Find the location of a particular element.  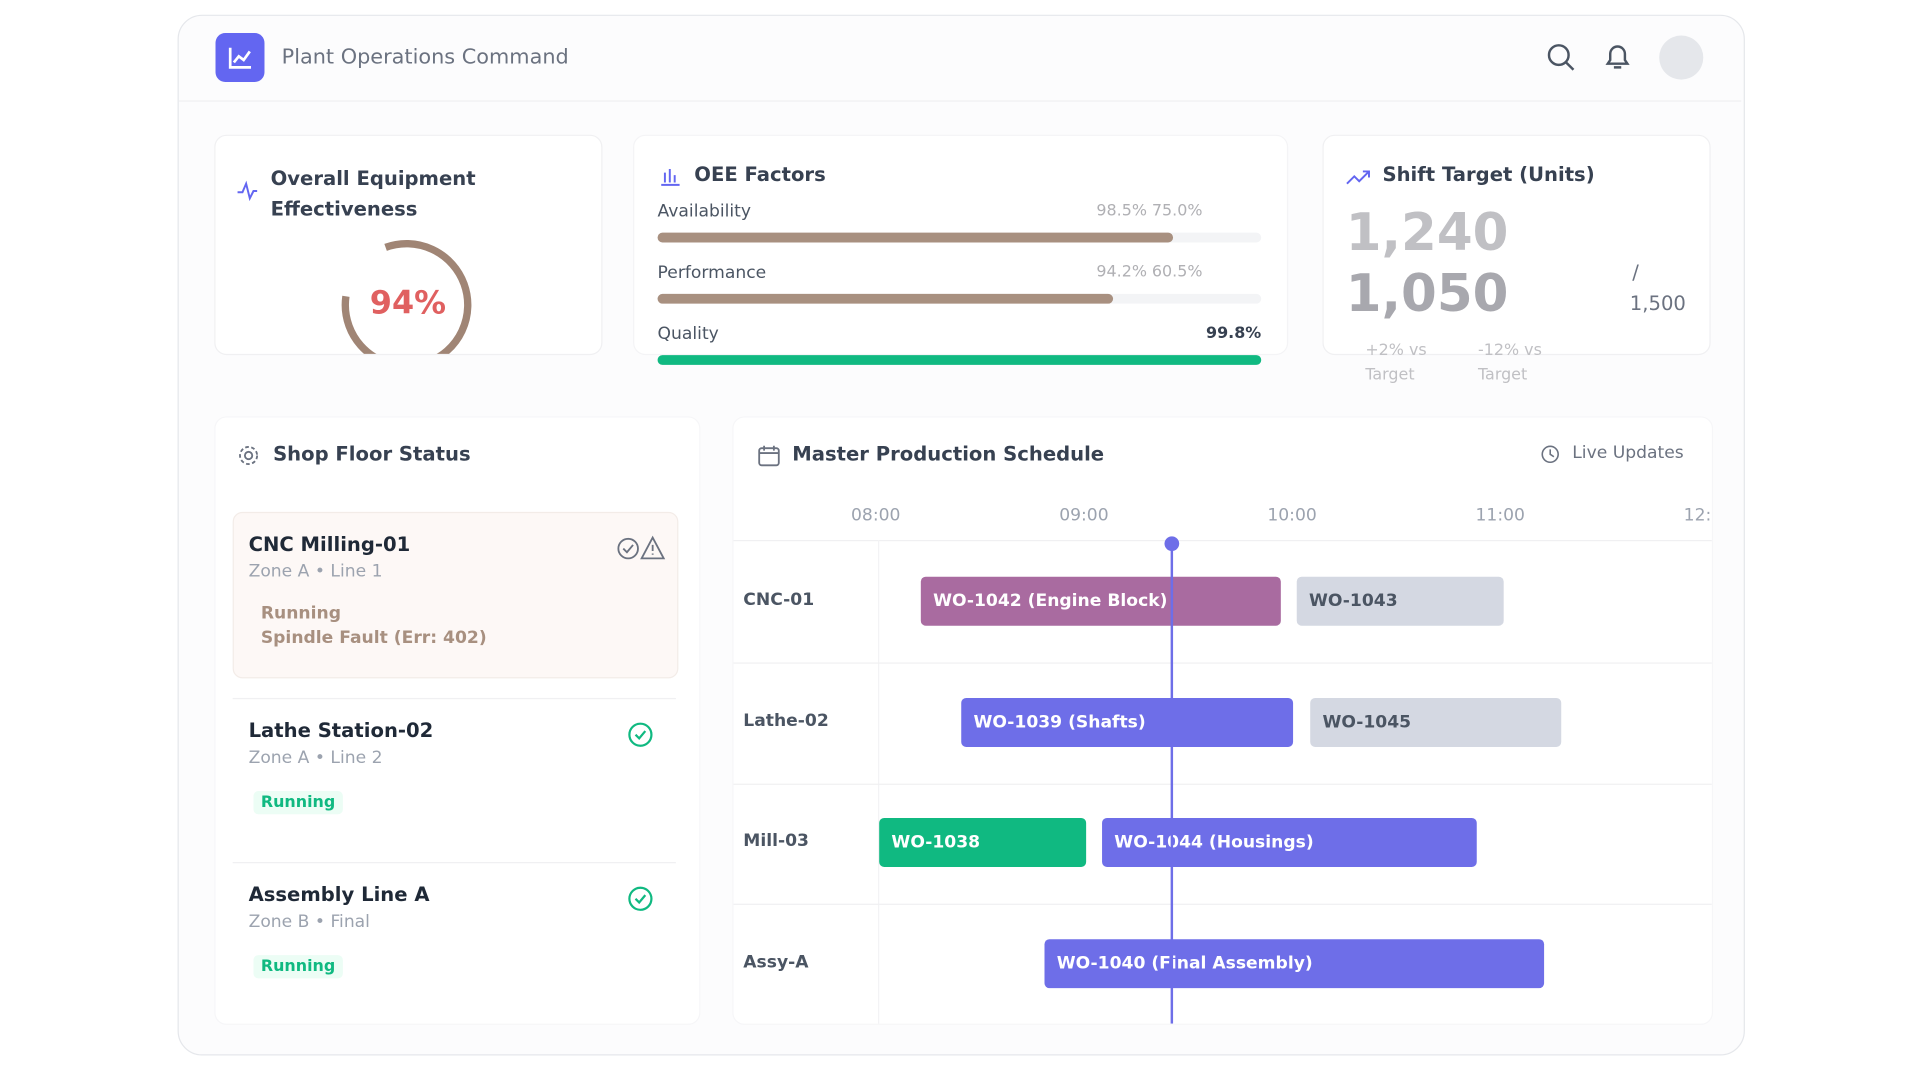

job-bar: WO-1038 is located at coordinates (983, 843).